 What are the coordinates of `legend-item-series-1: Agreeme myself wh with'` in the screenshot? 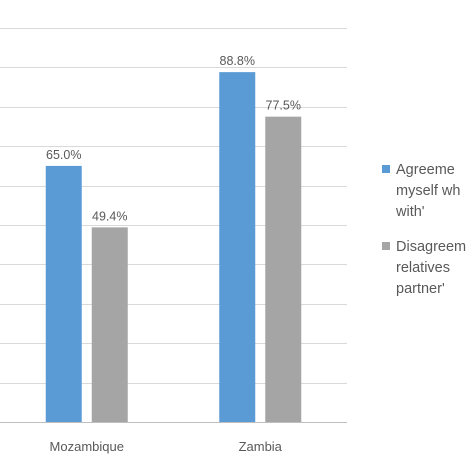 It's located at (428, 191).